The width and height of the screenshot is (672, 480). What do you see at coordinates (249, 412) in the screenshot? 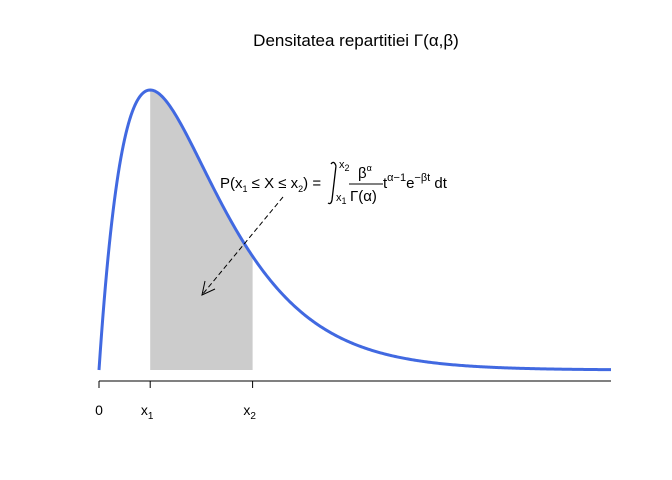
I see `x-tick-label-2: x2` at bounding box center [249, 412].